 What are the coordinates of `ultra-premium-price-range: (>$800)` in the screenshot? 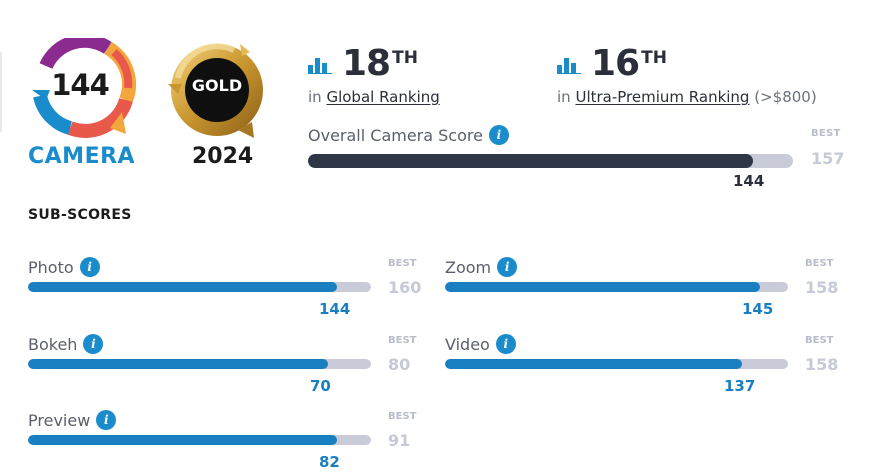 It's located at (785, 97).